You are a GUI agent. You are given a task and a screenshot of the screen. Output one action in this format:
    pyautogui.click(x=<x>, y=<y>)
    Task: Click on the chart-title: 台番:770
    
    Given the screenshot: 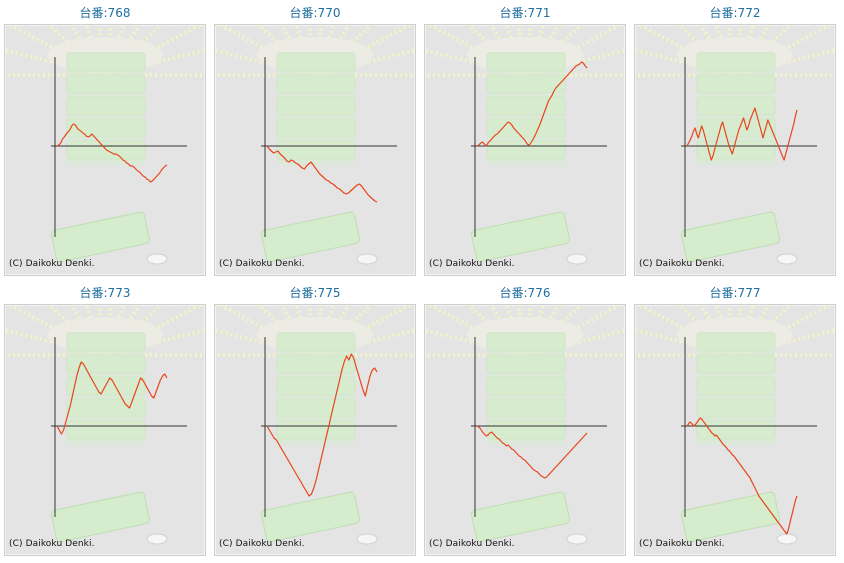 What is the action you would take?
    pyautogui.click(x=315, y=13)
    